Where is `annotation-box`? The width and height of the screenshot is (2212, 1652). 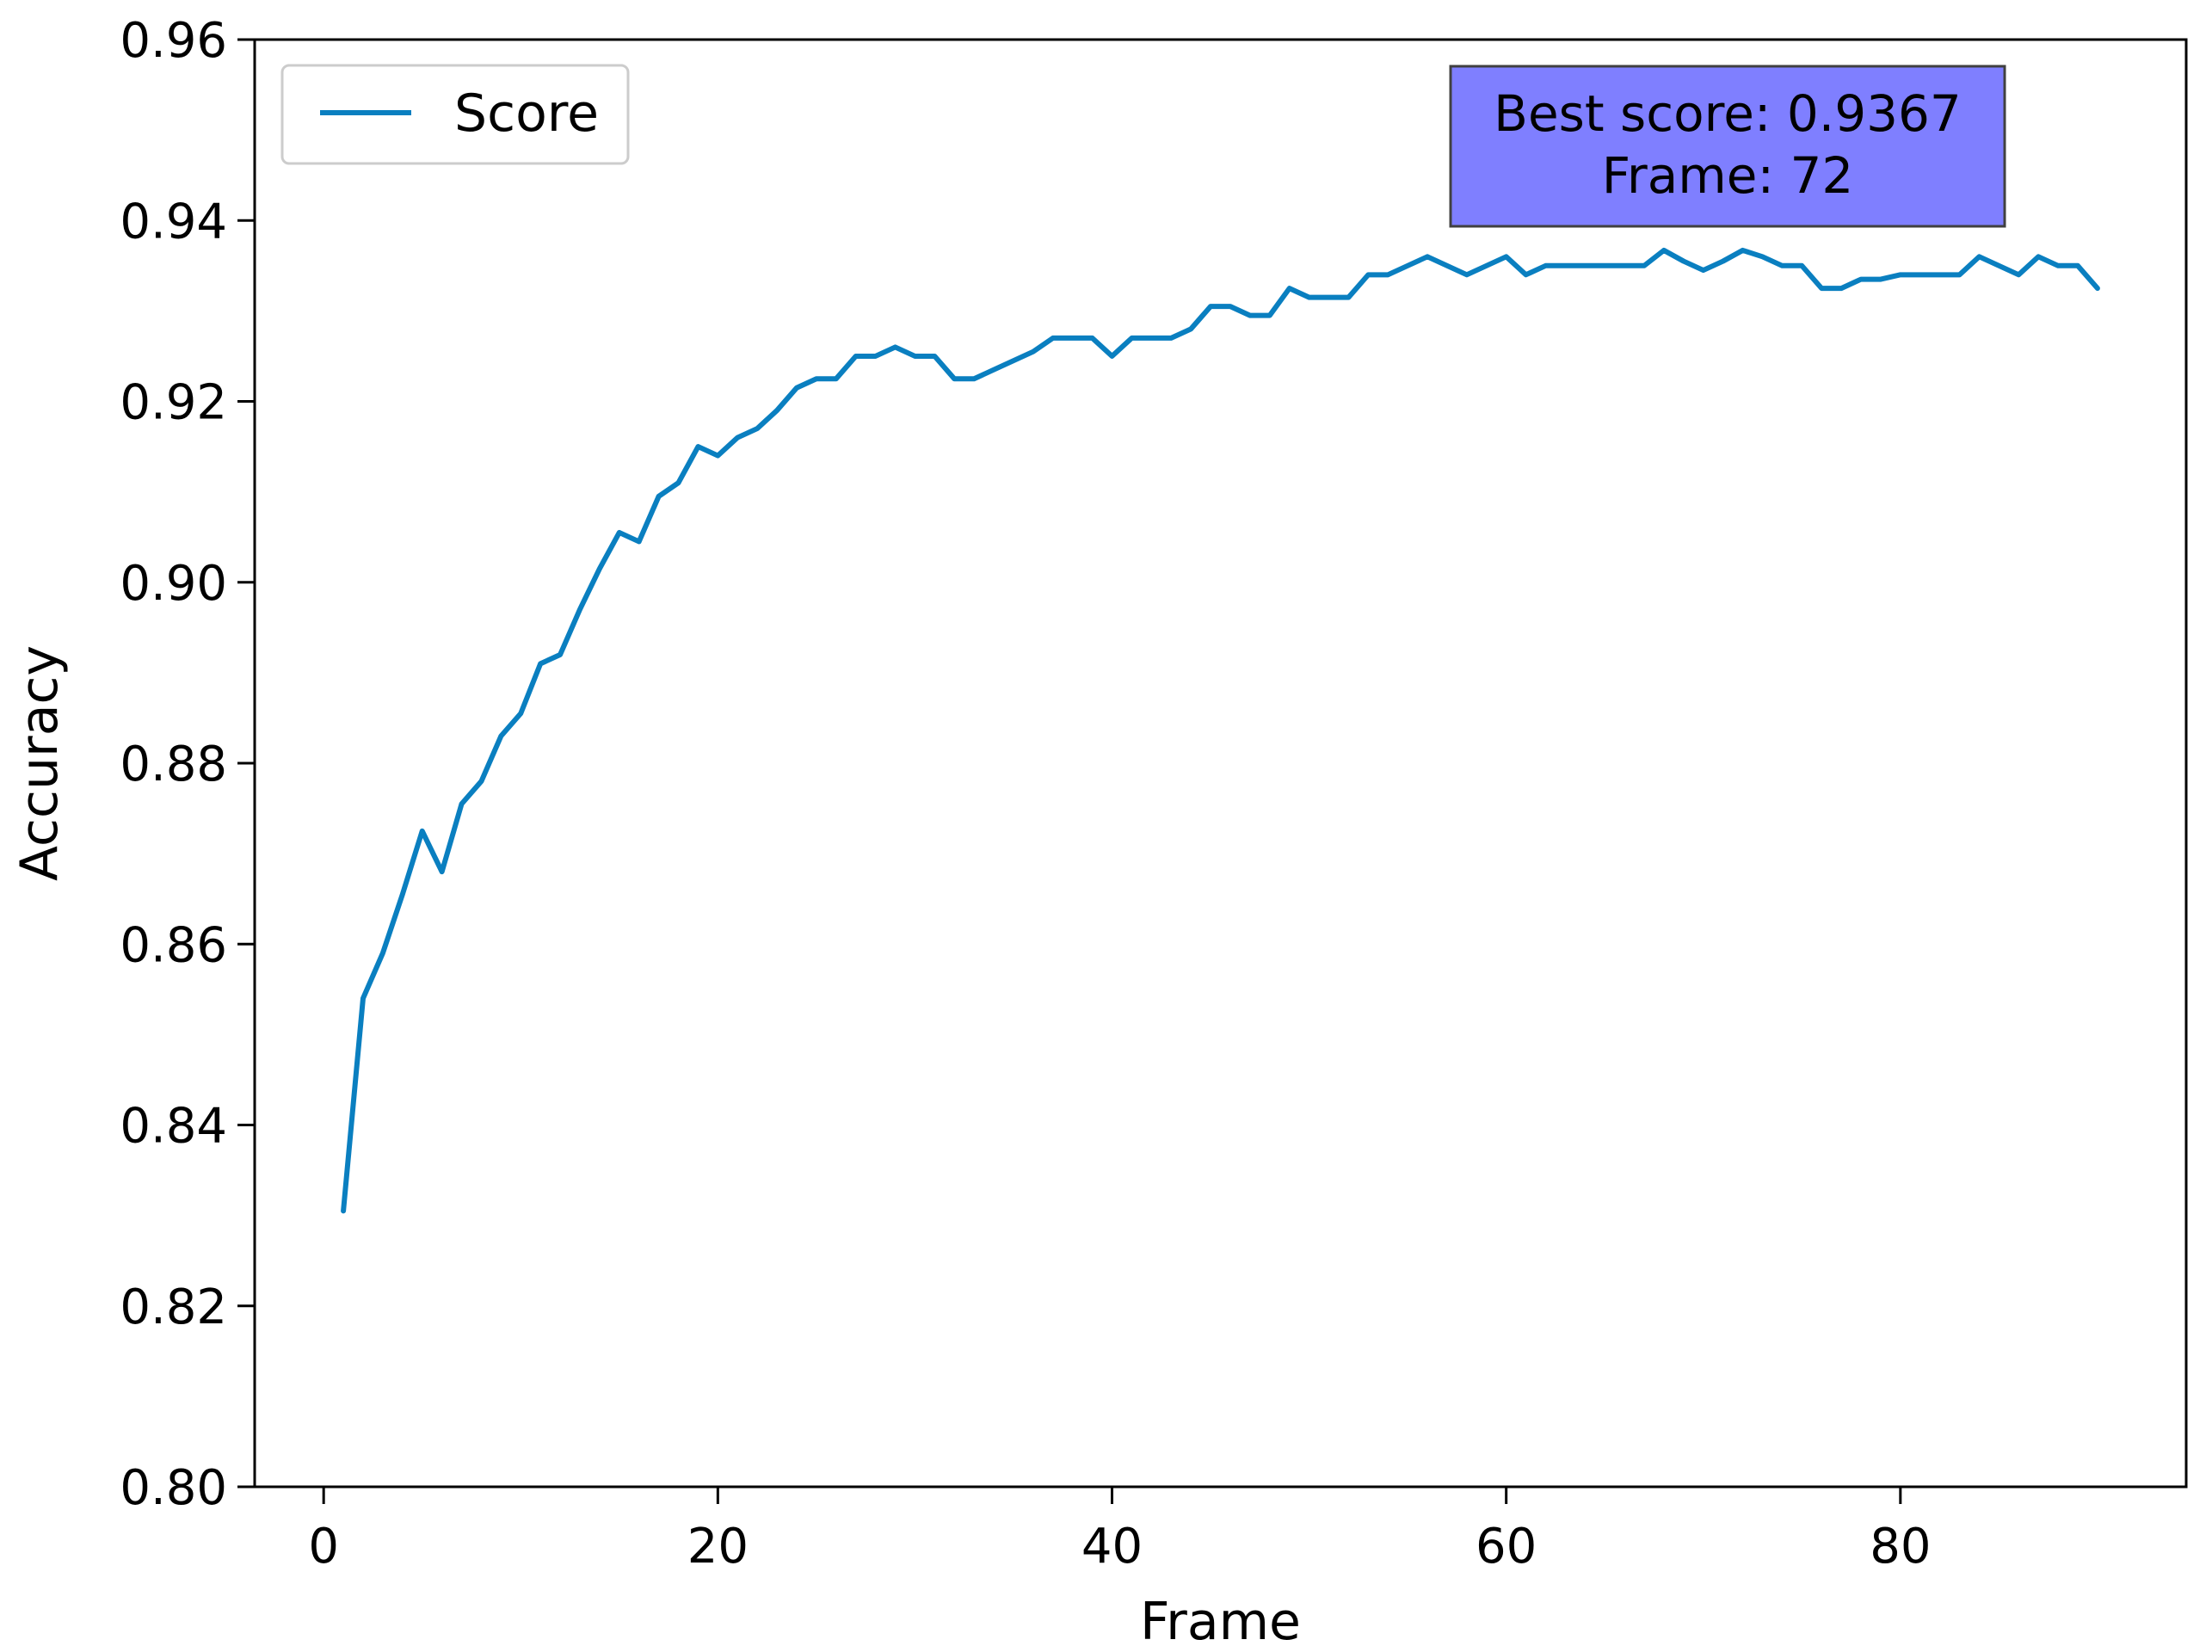
annotation-box is located at coordinates (1728, 146).